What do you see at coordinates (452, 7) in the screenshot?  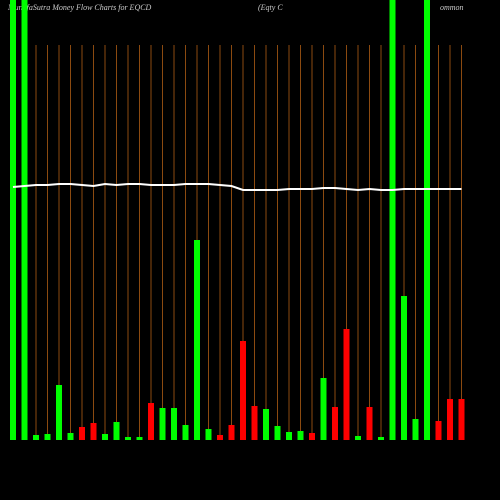 I see `chart-subtitle-tail: ommon` at bounding box center [452, 7].